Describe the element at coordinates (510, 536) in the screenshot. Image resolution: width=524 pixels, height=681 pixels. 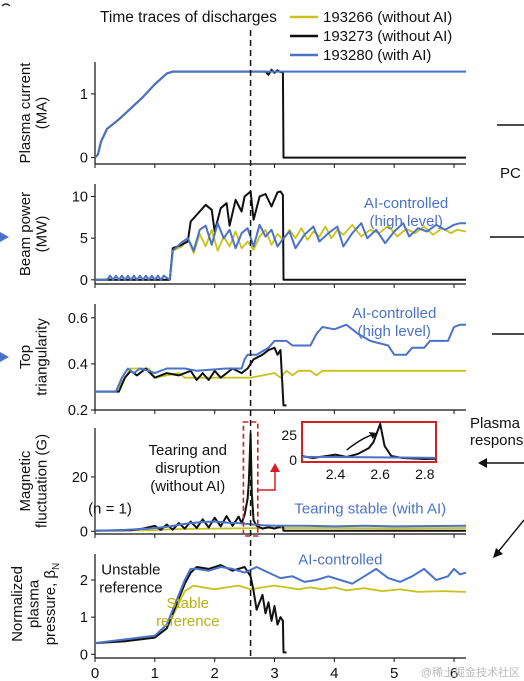
I see `side-arrow` at that location.